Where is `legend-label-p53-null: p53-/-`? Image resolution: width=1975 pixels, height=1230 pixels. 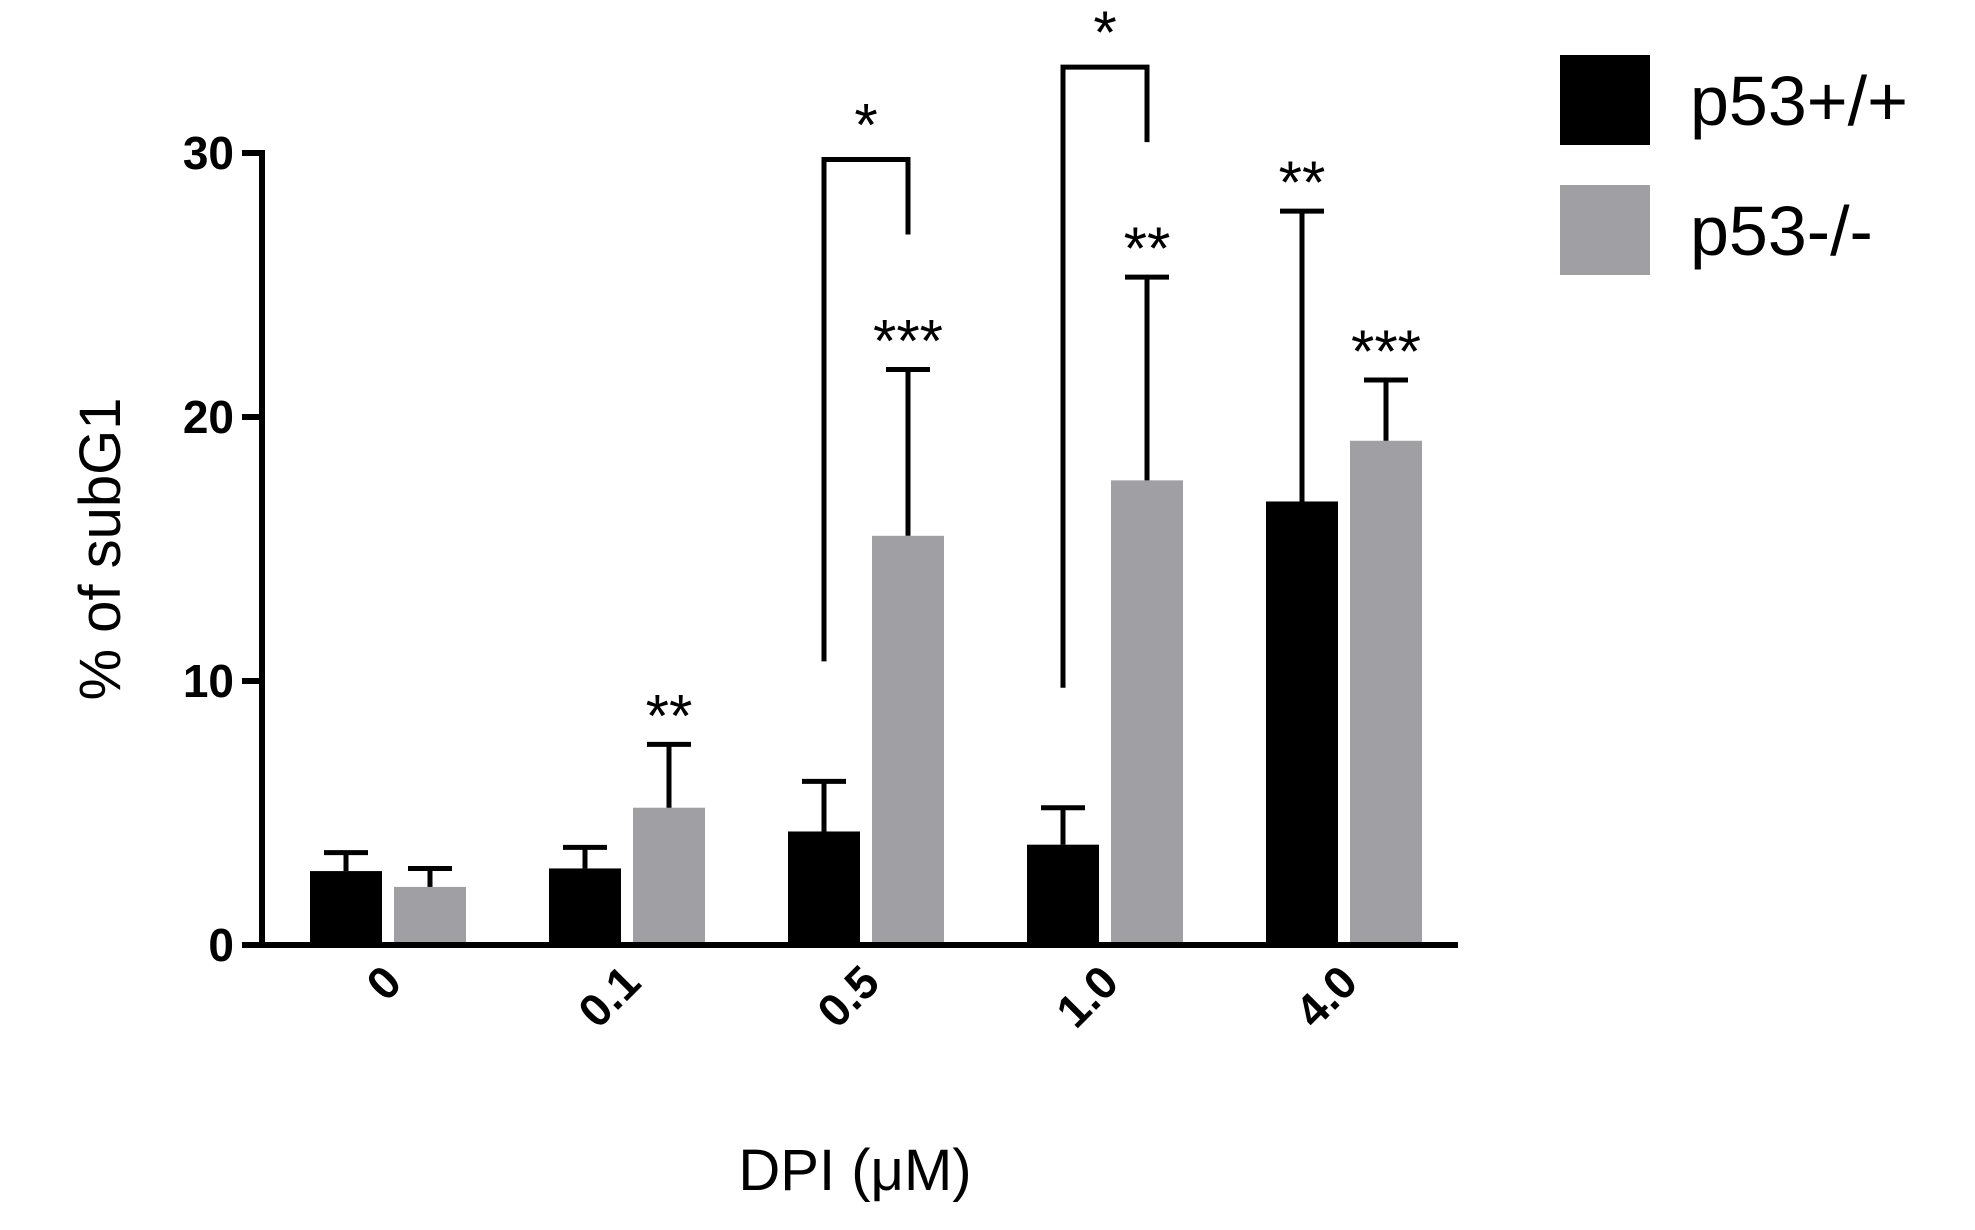 legend-label-p53-null: p53-/- is located at coordinates (1781, 231).